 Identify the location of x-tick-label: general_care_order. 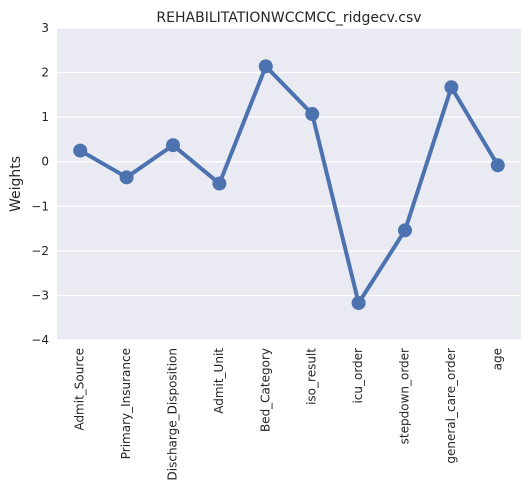
(451, 406).